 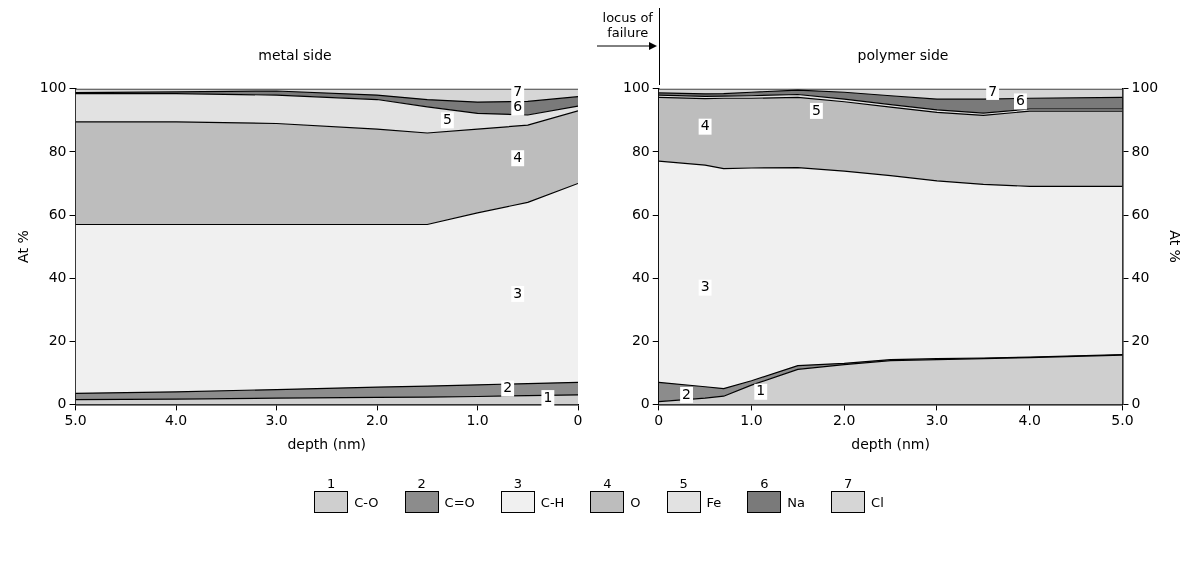 I want to click on y2-tick-label: 0, so click(x=1136, y=403).